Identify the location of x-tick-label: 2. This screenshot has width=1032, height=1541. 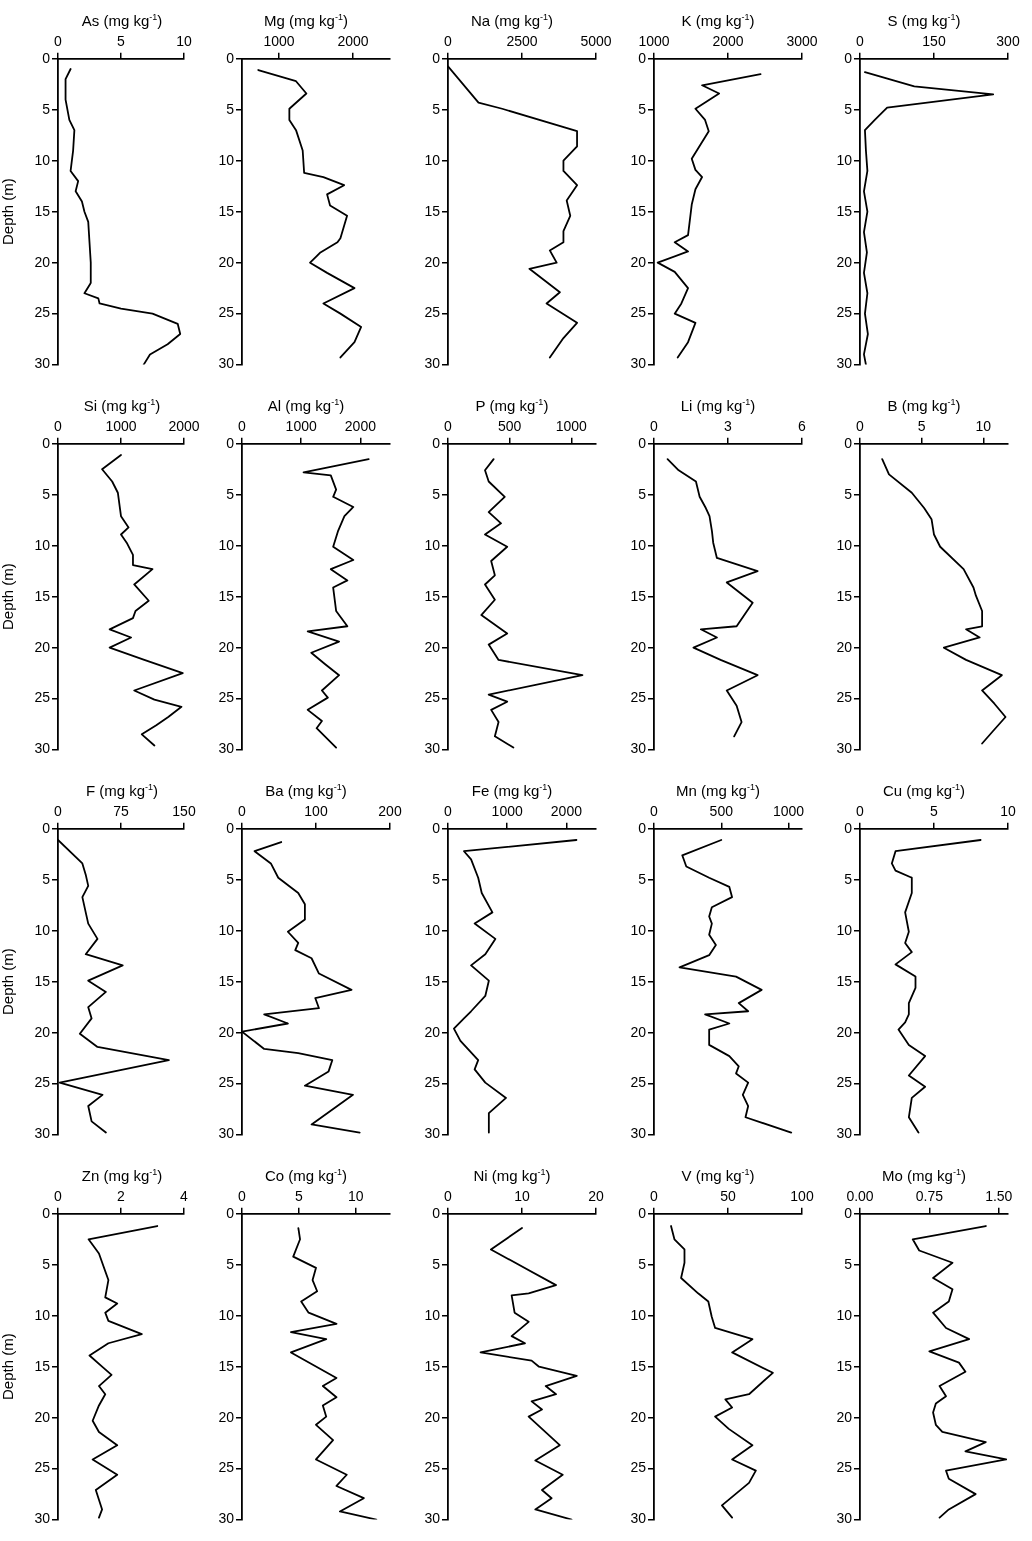
(121, 1196).